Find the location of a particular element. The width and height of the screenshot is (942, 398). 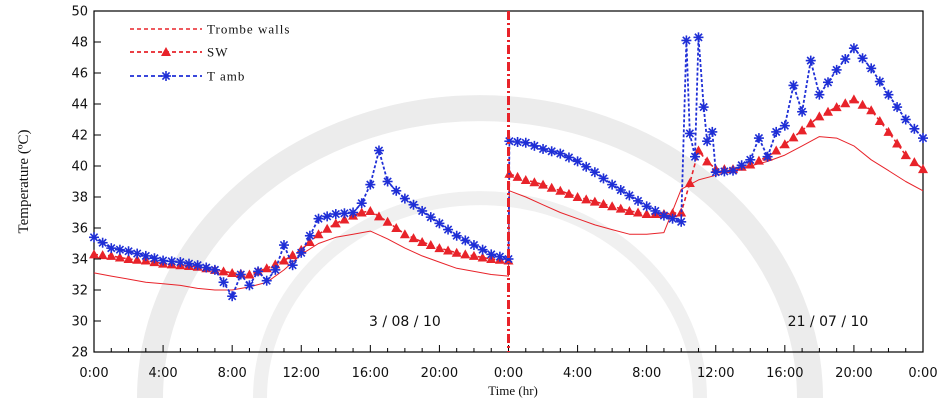

x-tick-label: 4:00 is located at coordinates (162, 373).